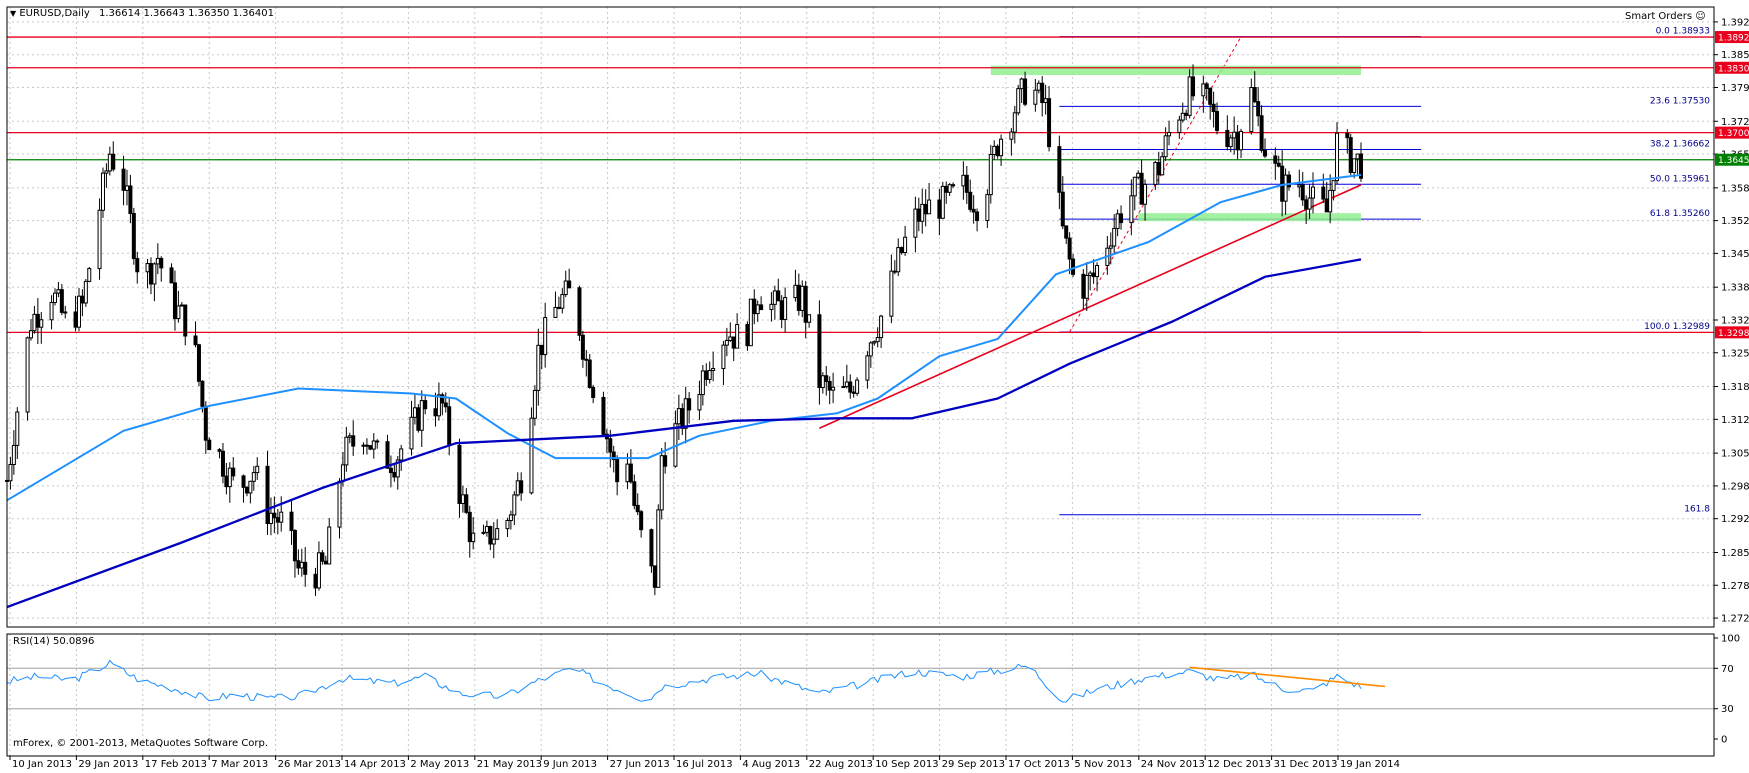  I want to click on price-tag-bg, so click(1732, 332).